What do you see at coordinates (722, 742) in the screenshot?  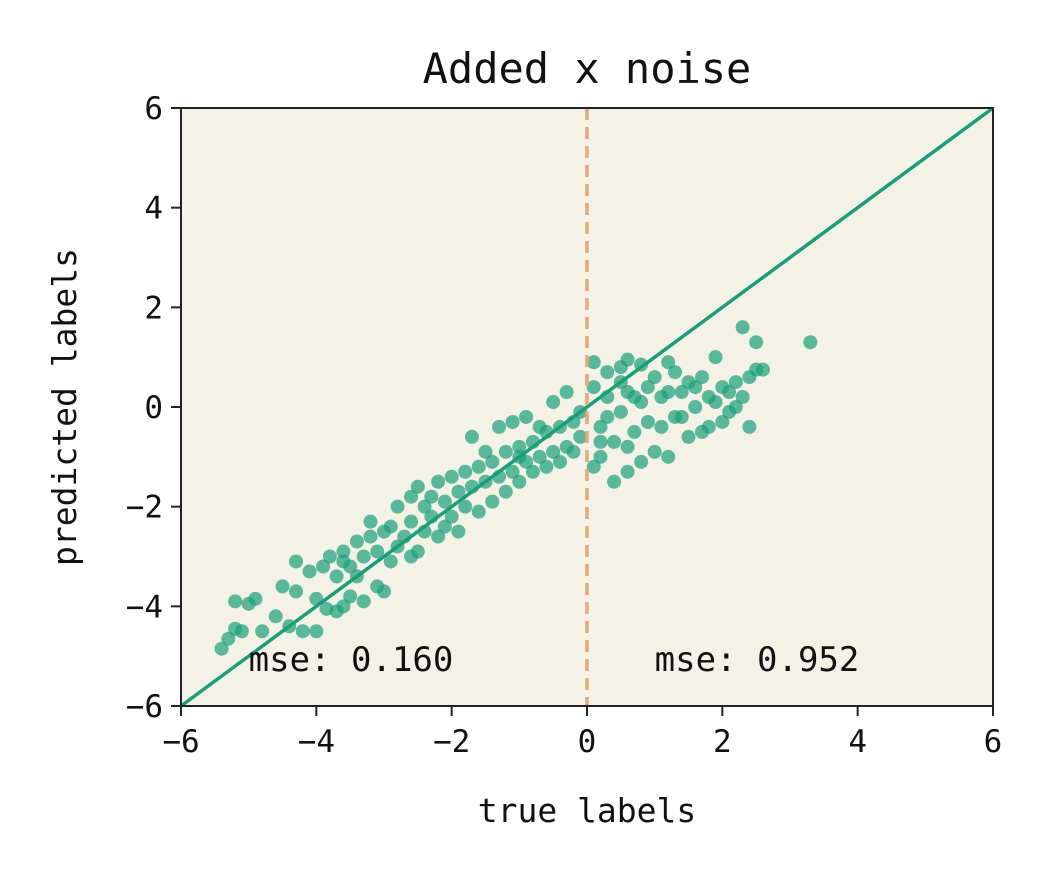 I see `x-tick-label: 2` at bounding box center [722, 742].